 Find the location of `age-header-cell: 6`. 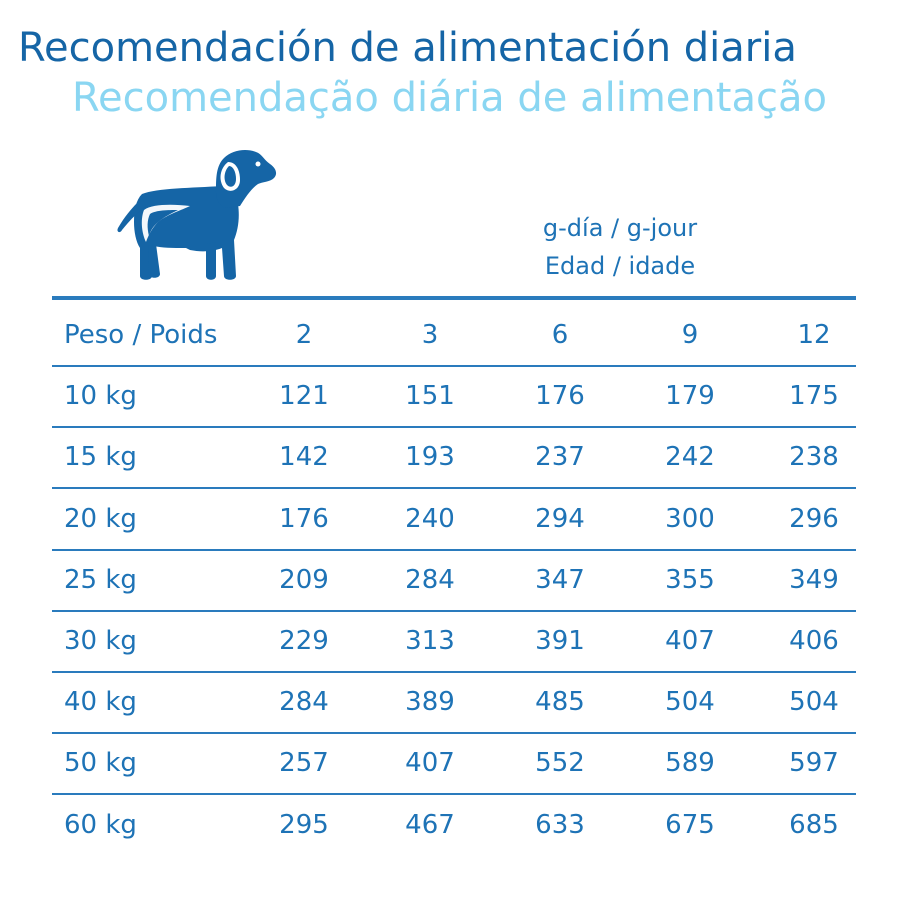

age-header-cell: 6 is located at coordinates (560, 335).